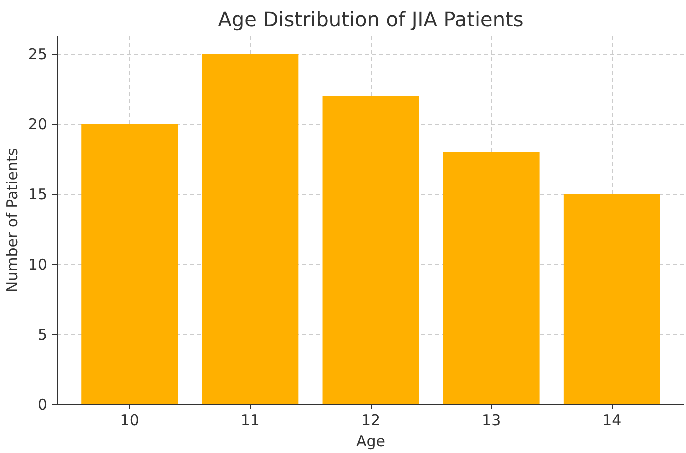 This screenshot has width=686, height=453. I want to click on x-tick-label: 11, so click(250, 421).